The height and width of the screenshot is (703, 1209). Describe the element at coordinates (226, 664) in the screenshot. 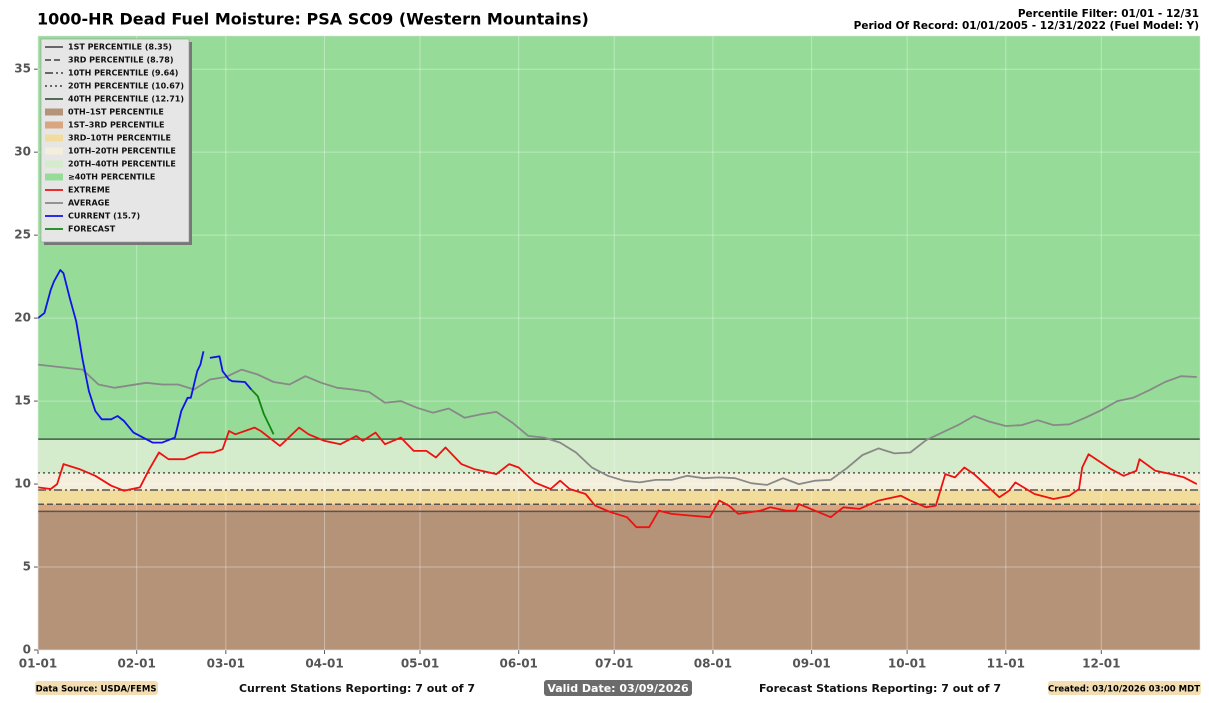

I see `x-tick-label: 03-01` at that location.